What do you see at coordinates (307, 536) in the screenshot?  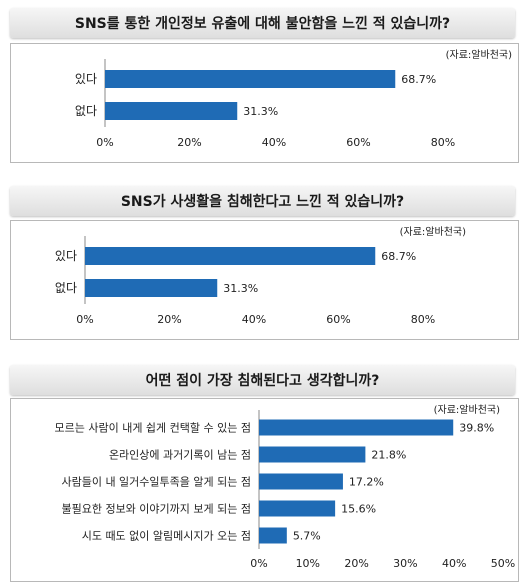 I see `value-label: 5.7%` at bounding box center [307, 536].